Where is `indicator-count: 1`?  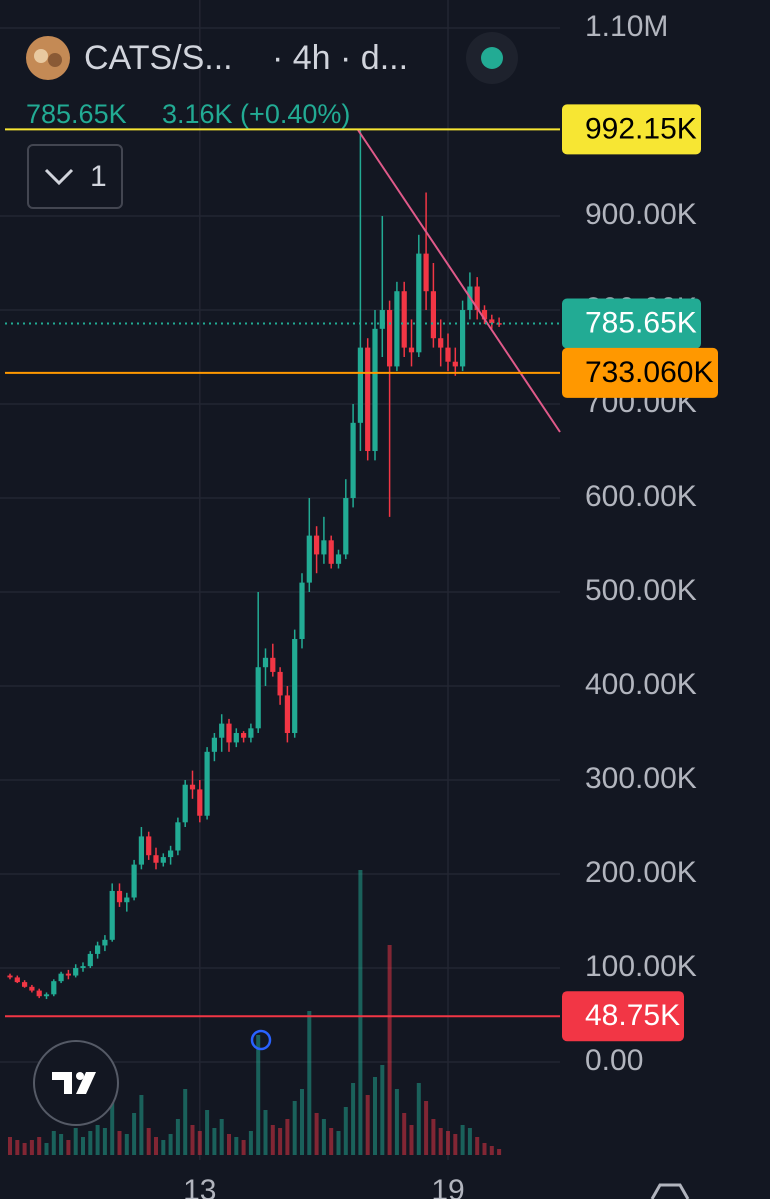
indicator-count: 1 is located at coordinates (98, 176).